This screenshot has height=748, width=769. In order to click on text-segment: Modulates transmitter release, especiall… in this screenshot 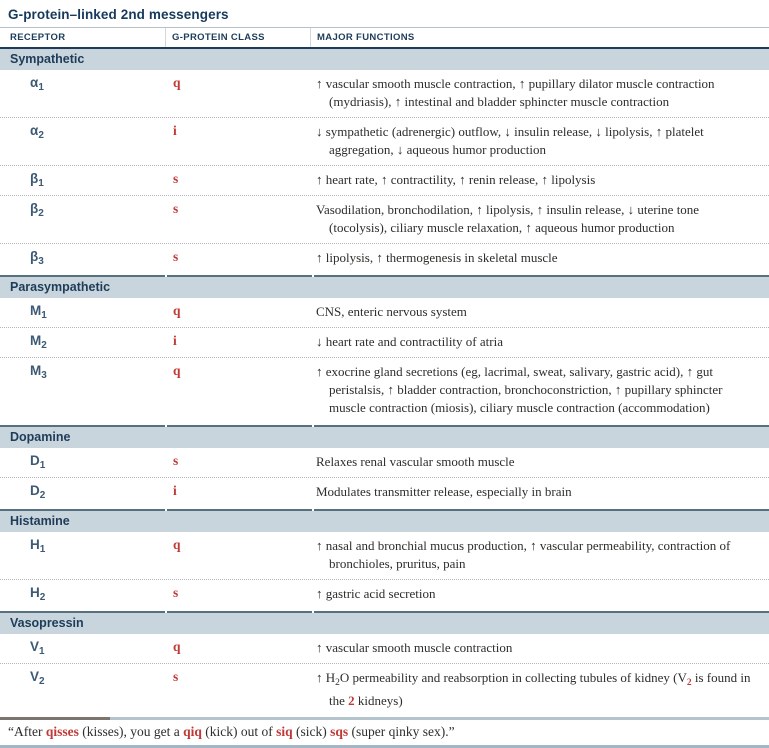, I will do `click(444, 491)`.